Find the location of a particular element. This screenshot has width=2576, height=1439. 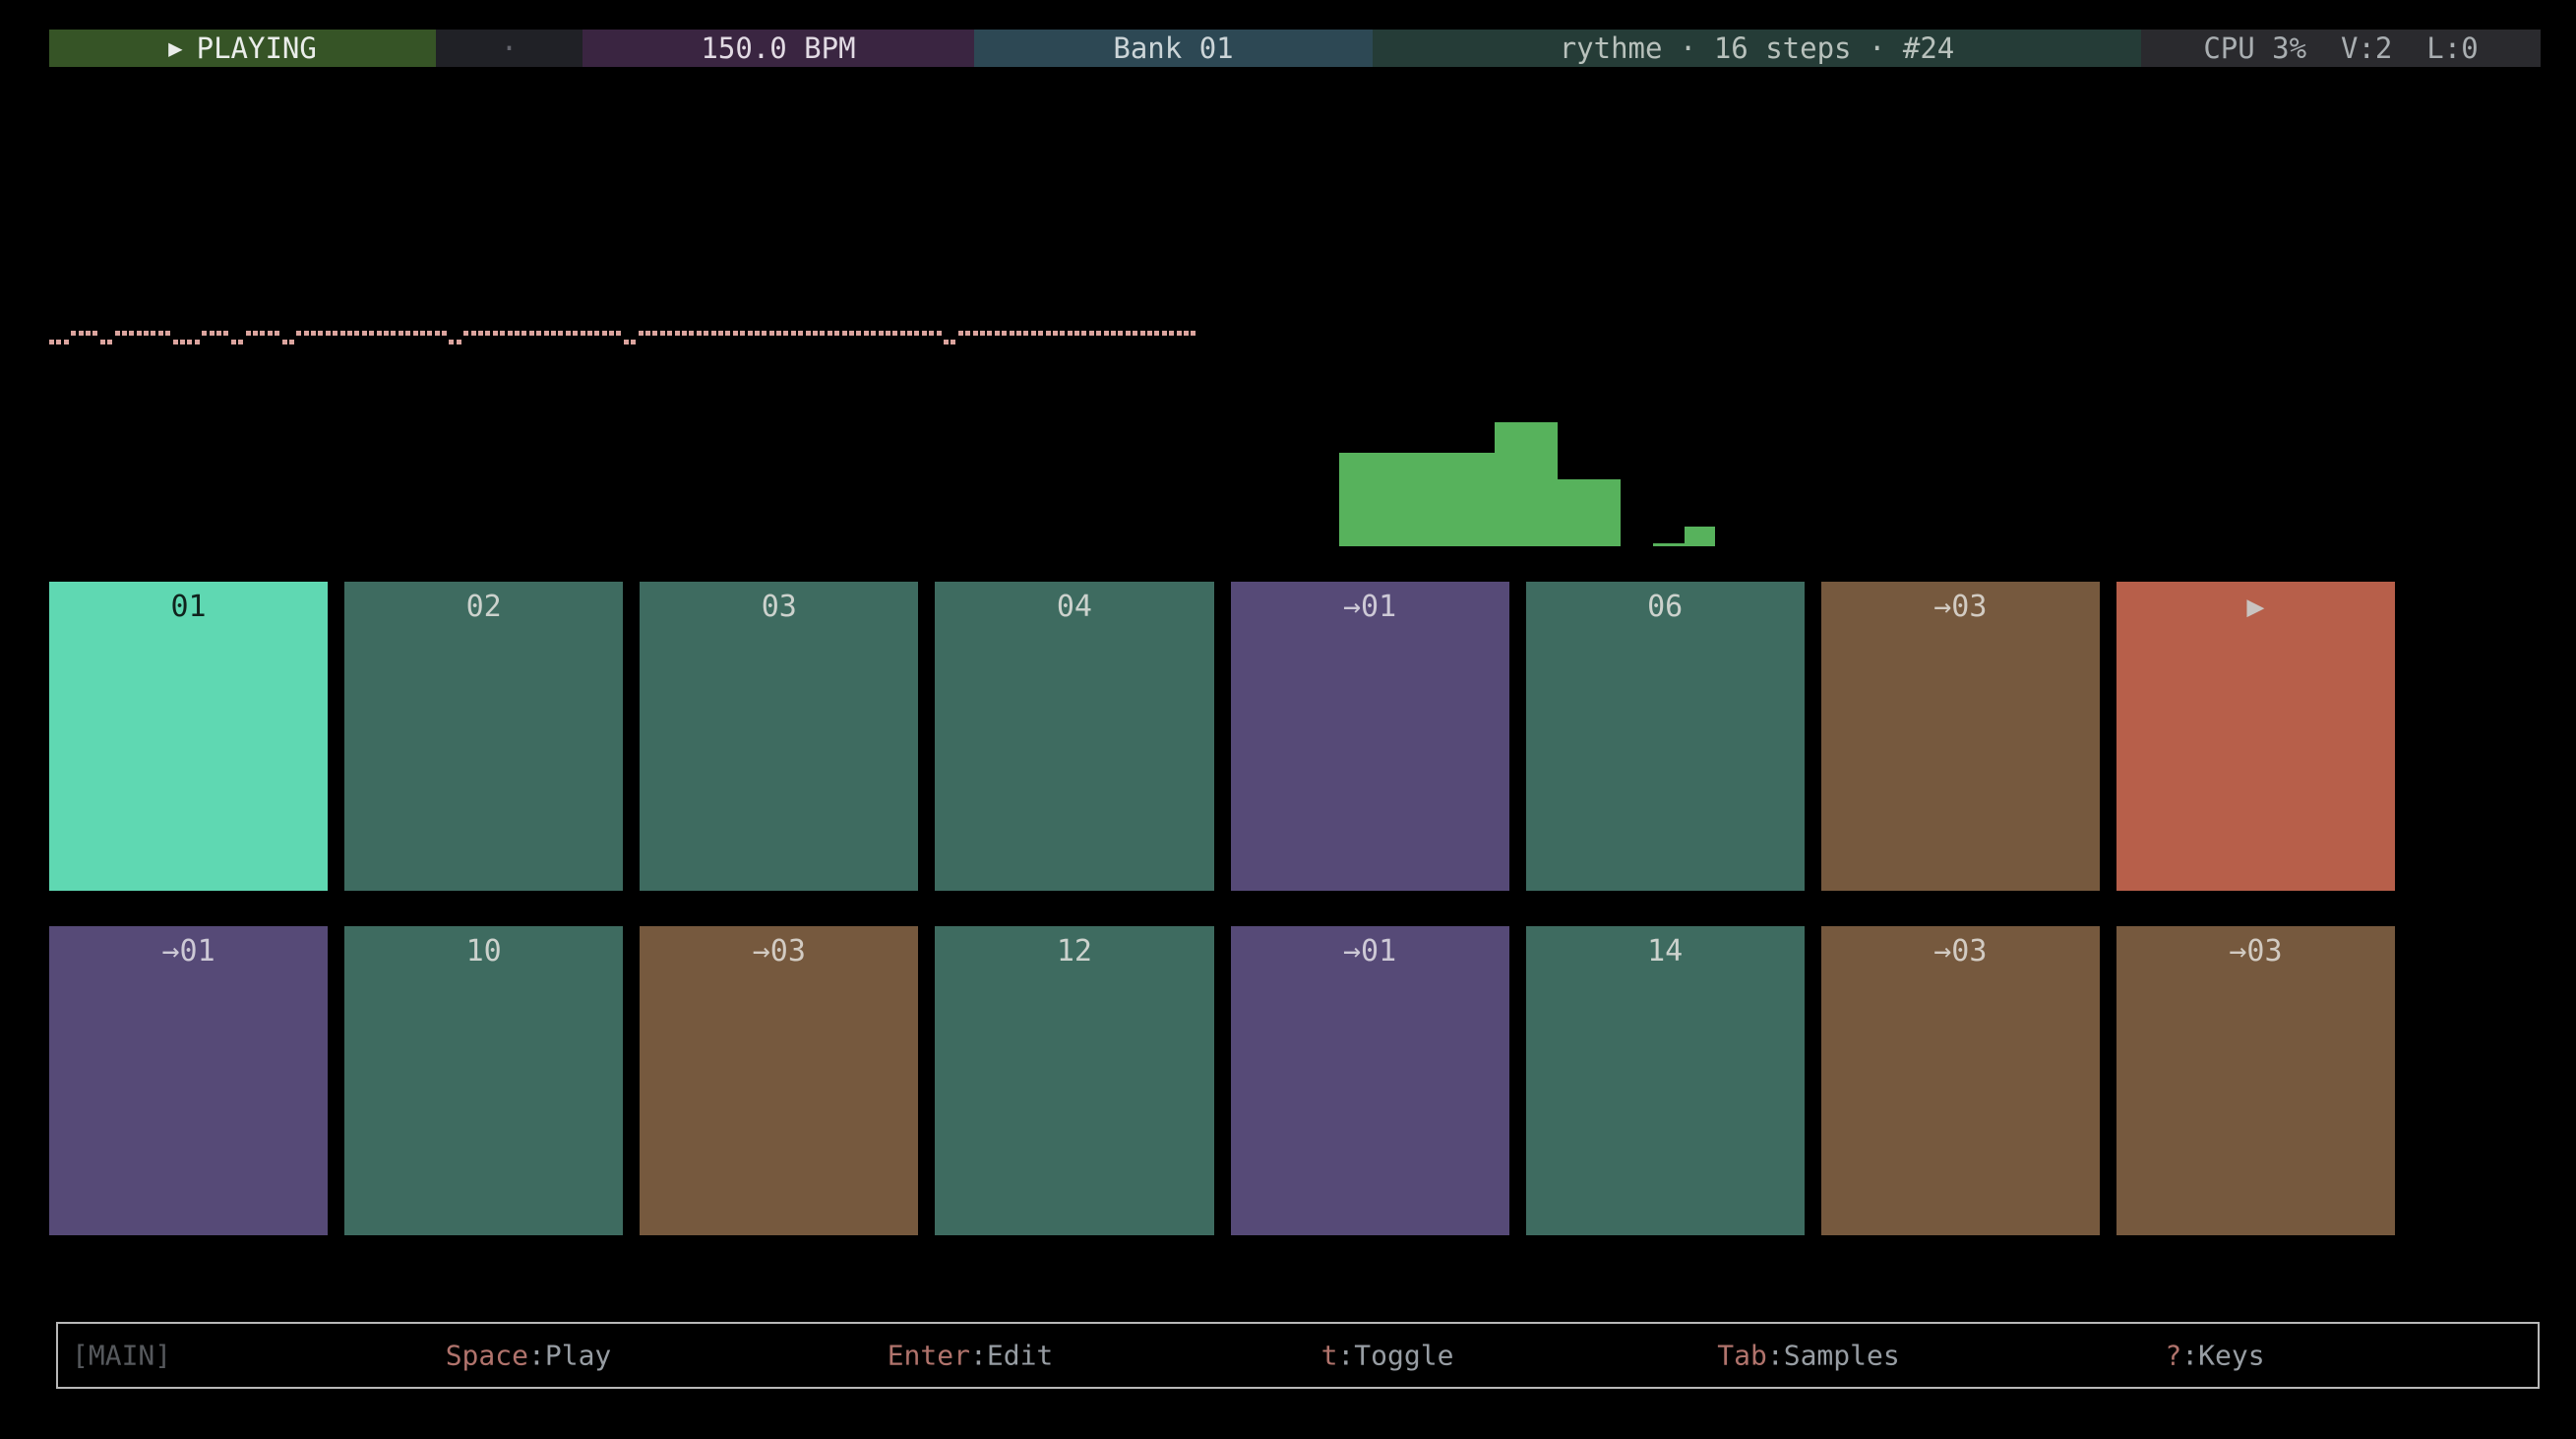

pad-14: 14 is located at coordinates (1665, 1080).